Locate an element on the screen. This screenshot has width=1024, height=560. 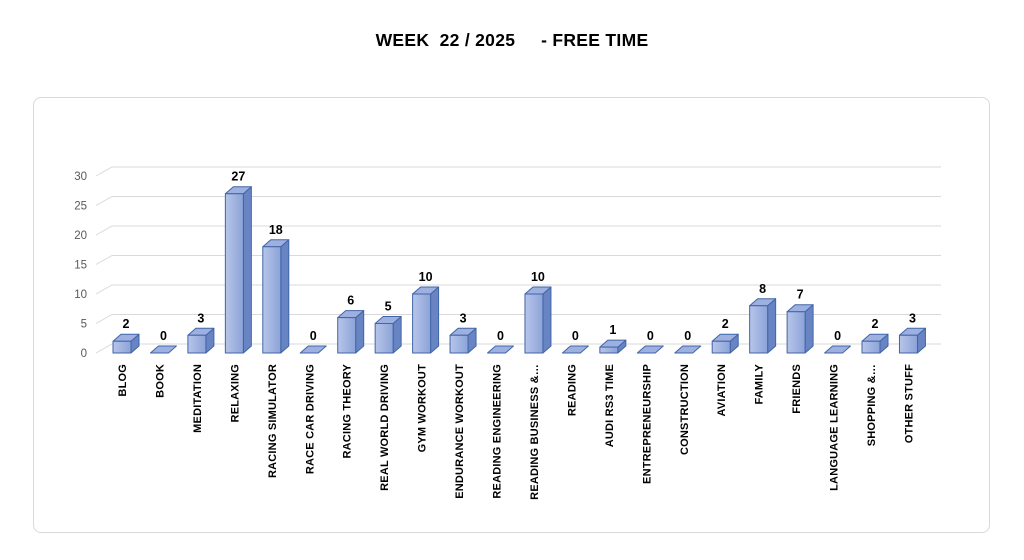
category-label: OTHER STUFF is located at coordinates (909, 403).